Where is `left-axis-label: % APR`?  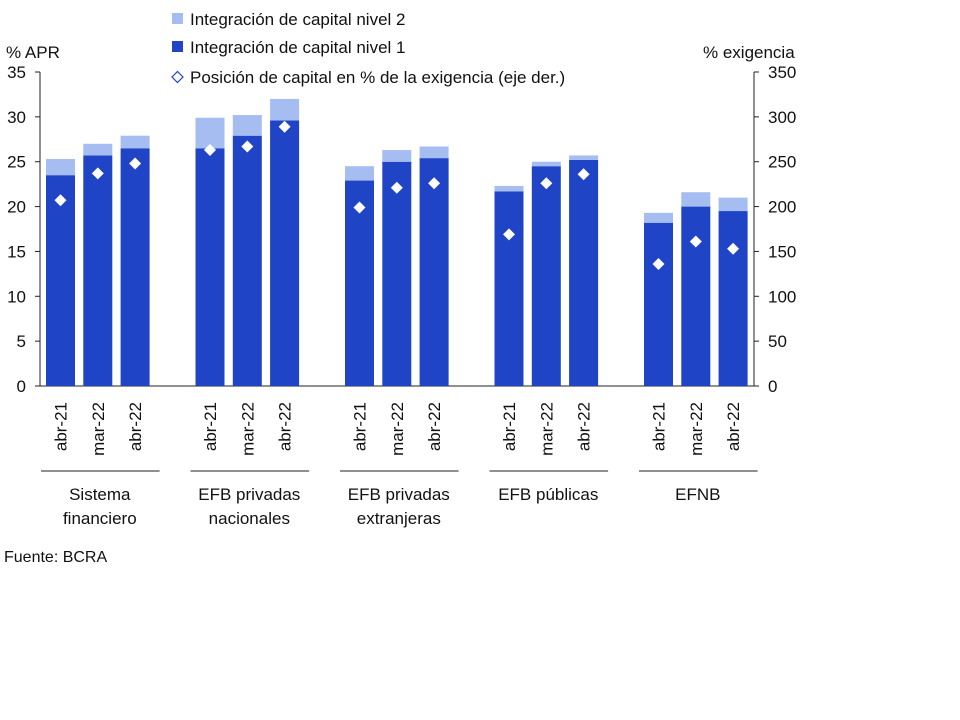 left-axis-label: % APR is located at coordinates (33, 52).